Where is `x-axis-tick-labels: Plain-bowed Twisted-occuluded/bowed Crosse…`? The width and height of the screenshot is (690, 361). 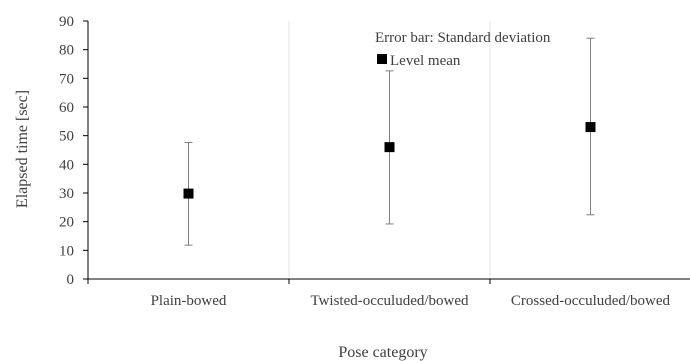 x-axis-tick-labels: Plain-bowed Twisted-occuluded/bowed Crosse… is located at coordinates (411, 301).